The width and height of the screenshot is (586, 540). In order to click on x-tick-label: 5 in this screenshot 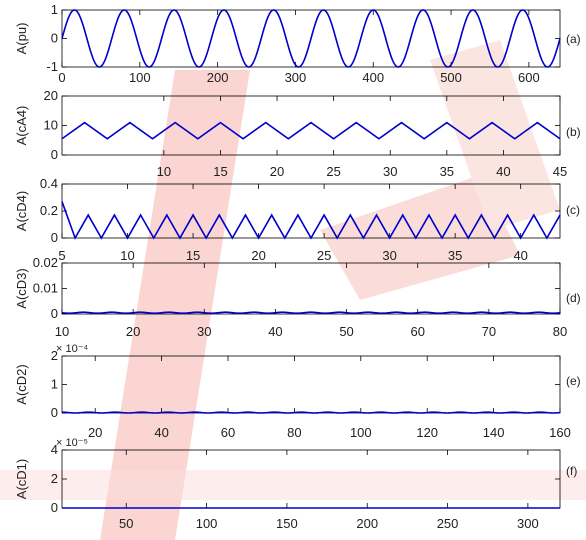, I will do `click(61, 255)`.